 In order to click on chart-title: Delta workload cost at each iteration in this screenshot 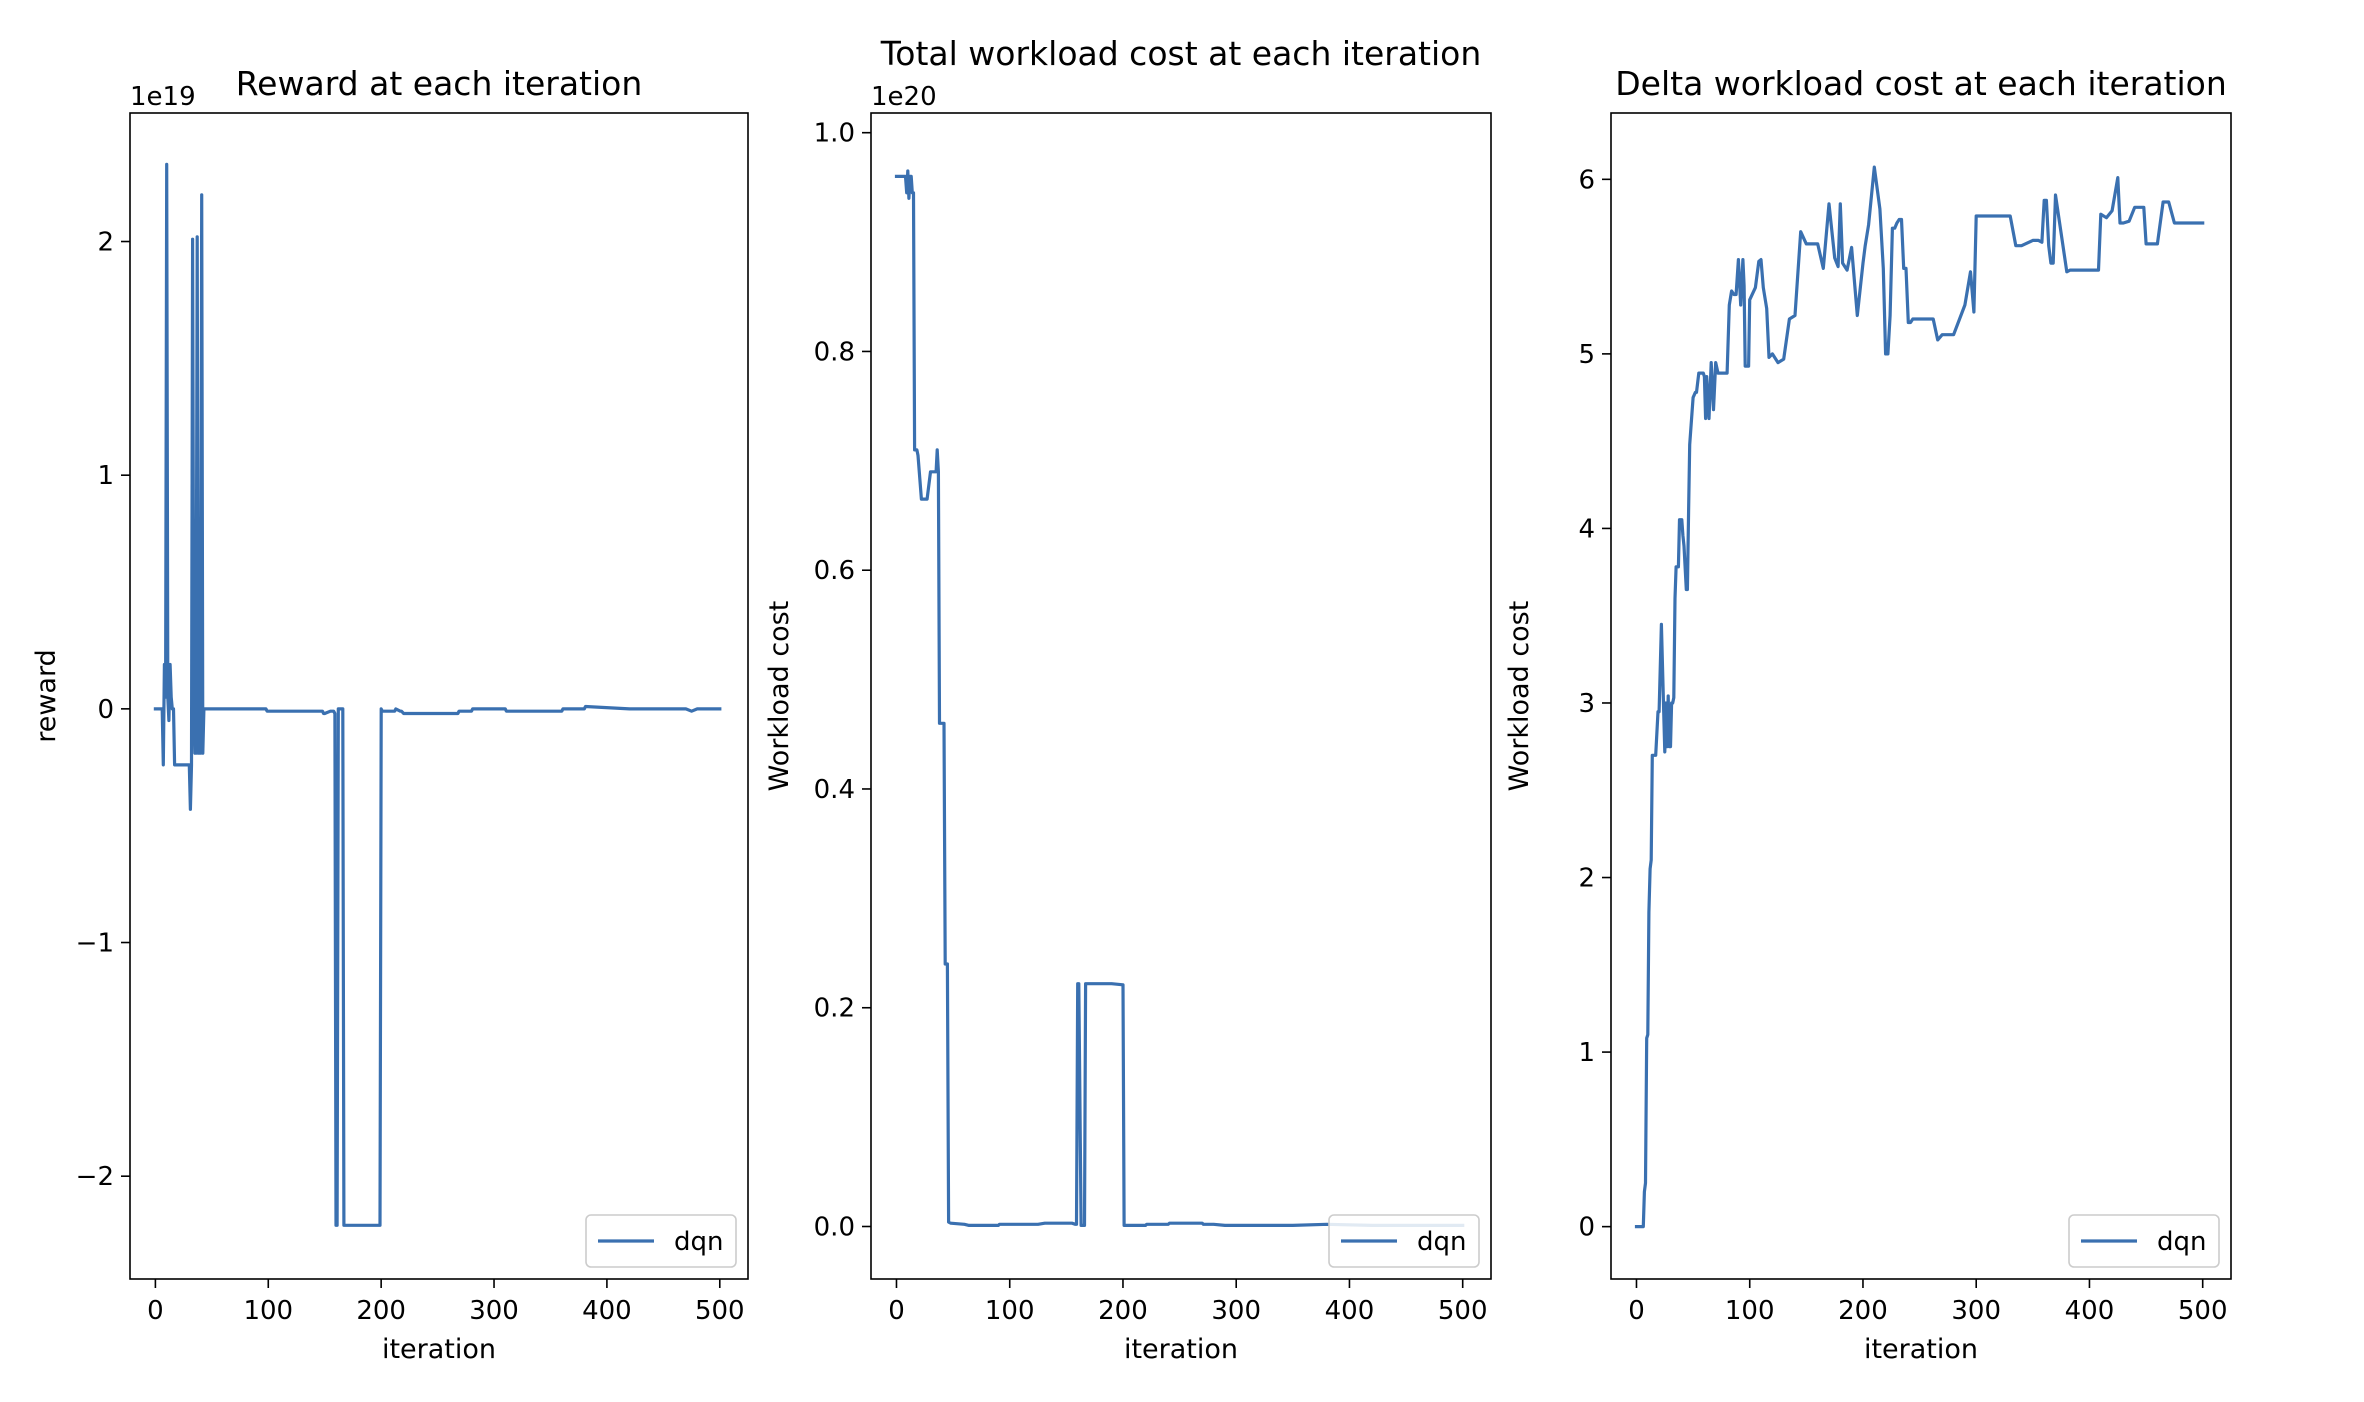, I will do `click(1921, 83)`.